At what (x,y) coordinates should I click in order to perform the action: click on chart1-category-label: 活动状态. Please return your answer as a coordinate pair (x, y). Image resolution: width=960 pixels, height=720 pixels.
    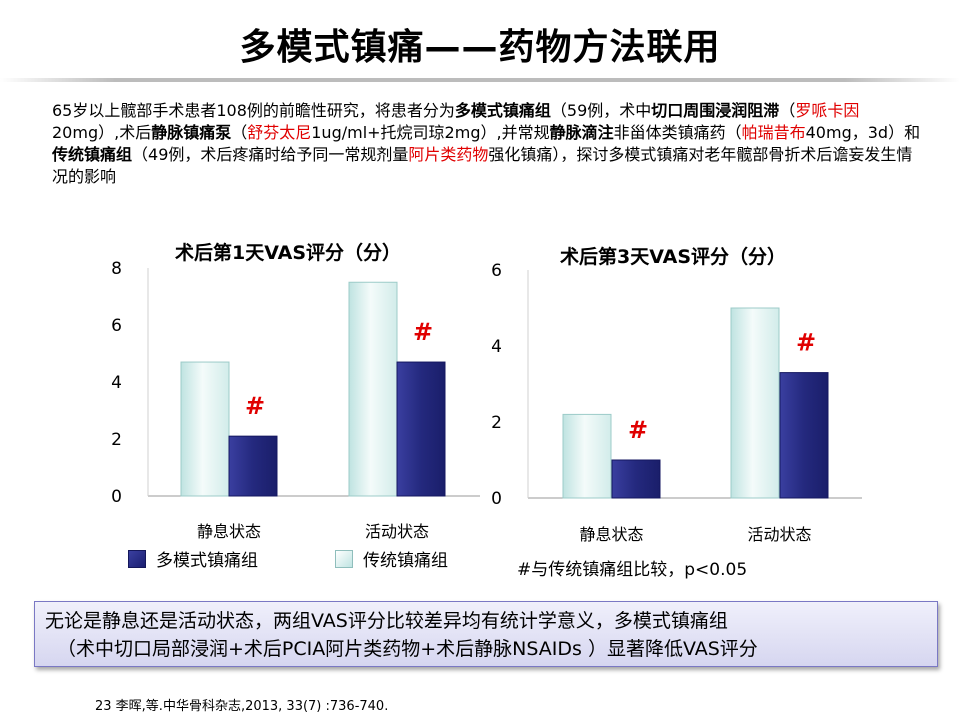
    Looking at the image, I should click on (397, 531).